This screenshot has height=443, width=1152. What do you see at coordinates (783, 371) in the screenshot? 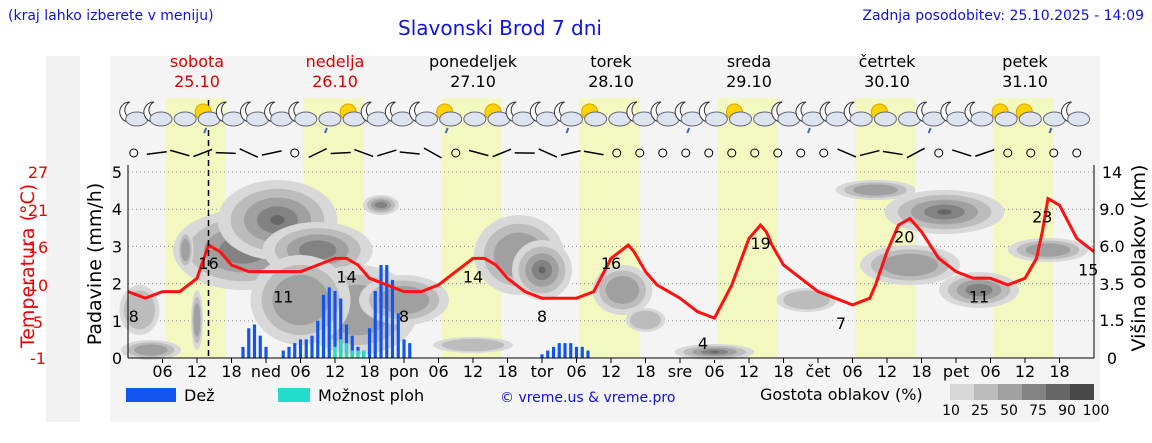
I see `time-tick-label: 18` at bounding box center [783, 371].